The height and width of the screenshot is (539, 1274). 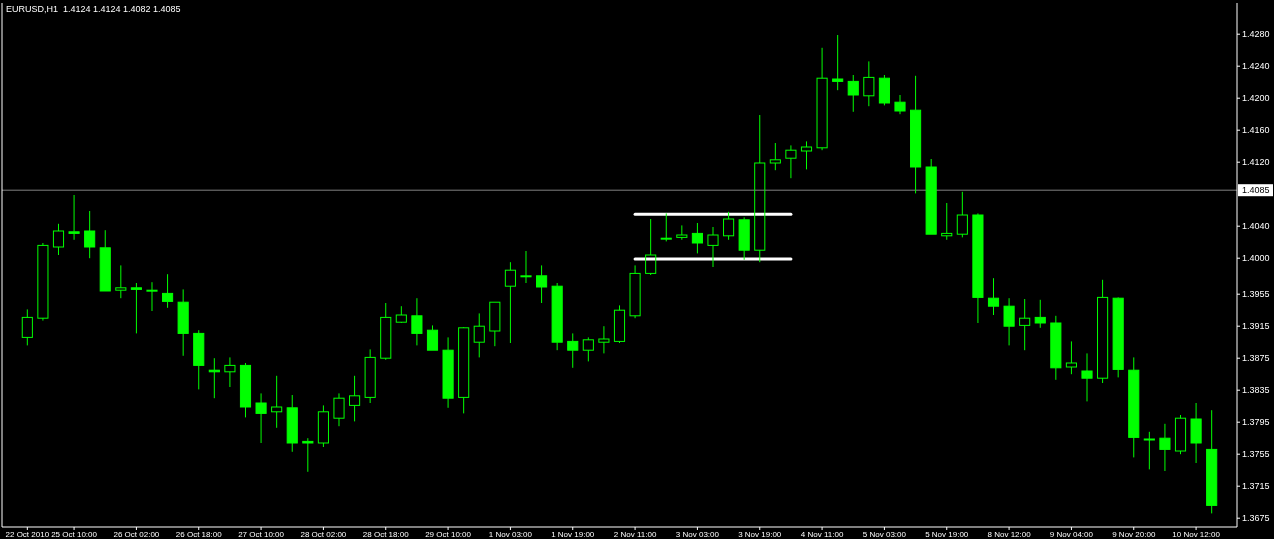 I want to click on y-tick-label: 1.4280, so click(x=1256, y=33).